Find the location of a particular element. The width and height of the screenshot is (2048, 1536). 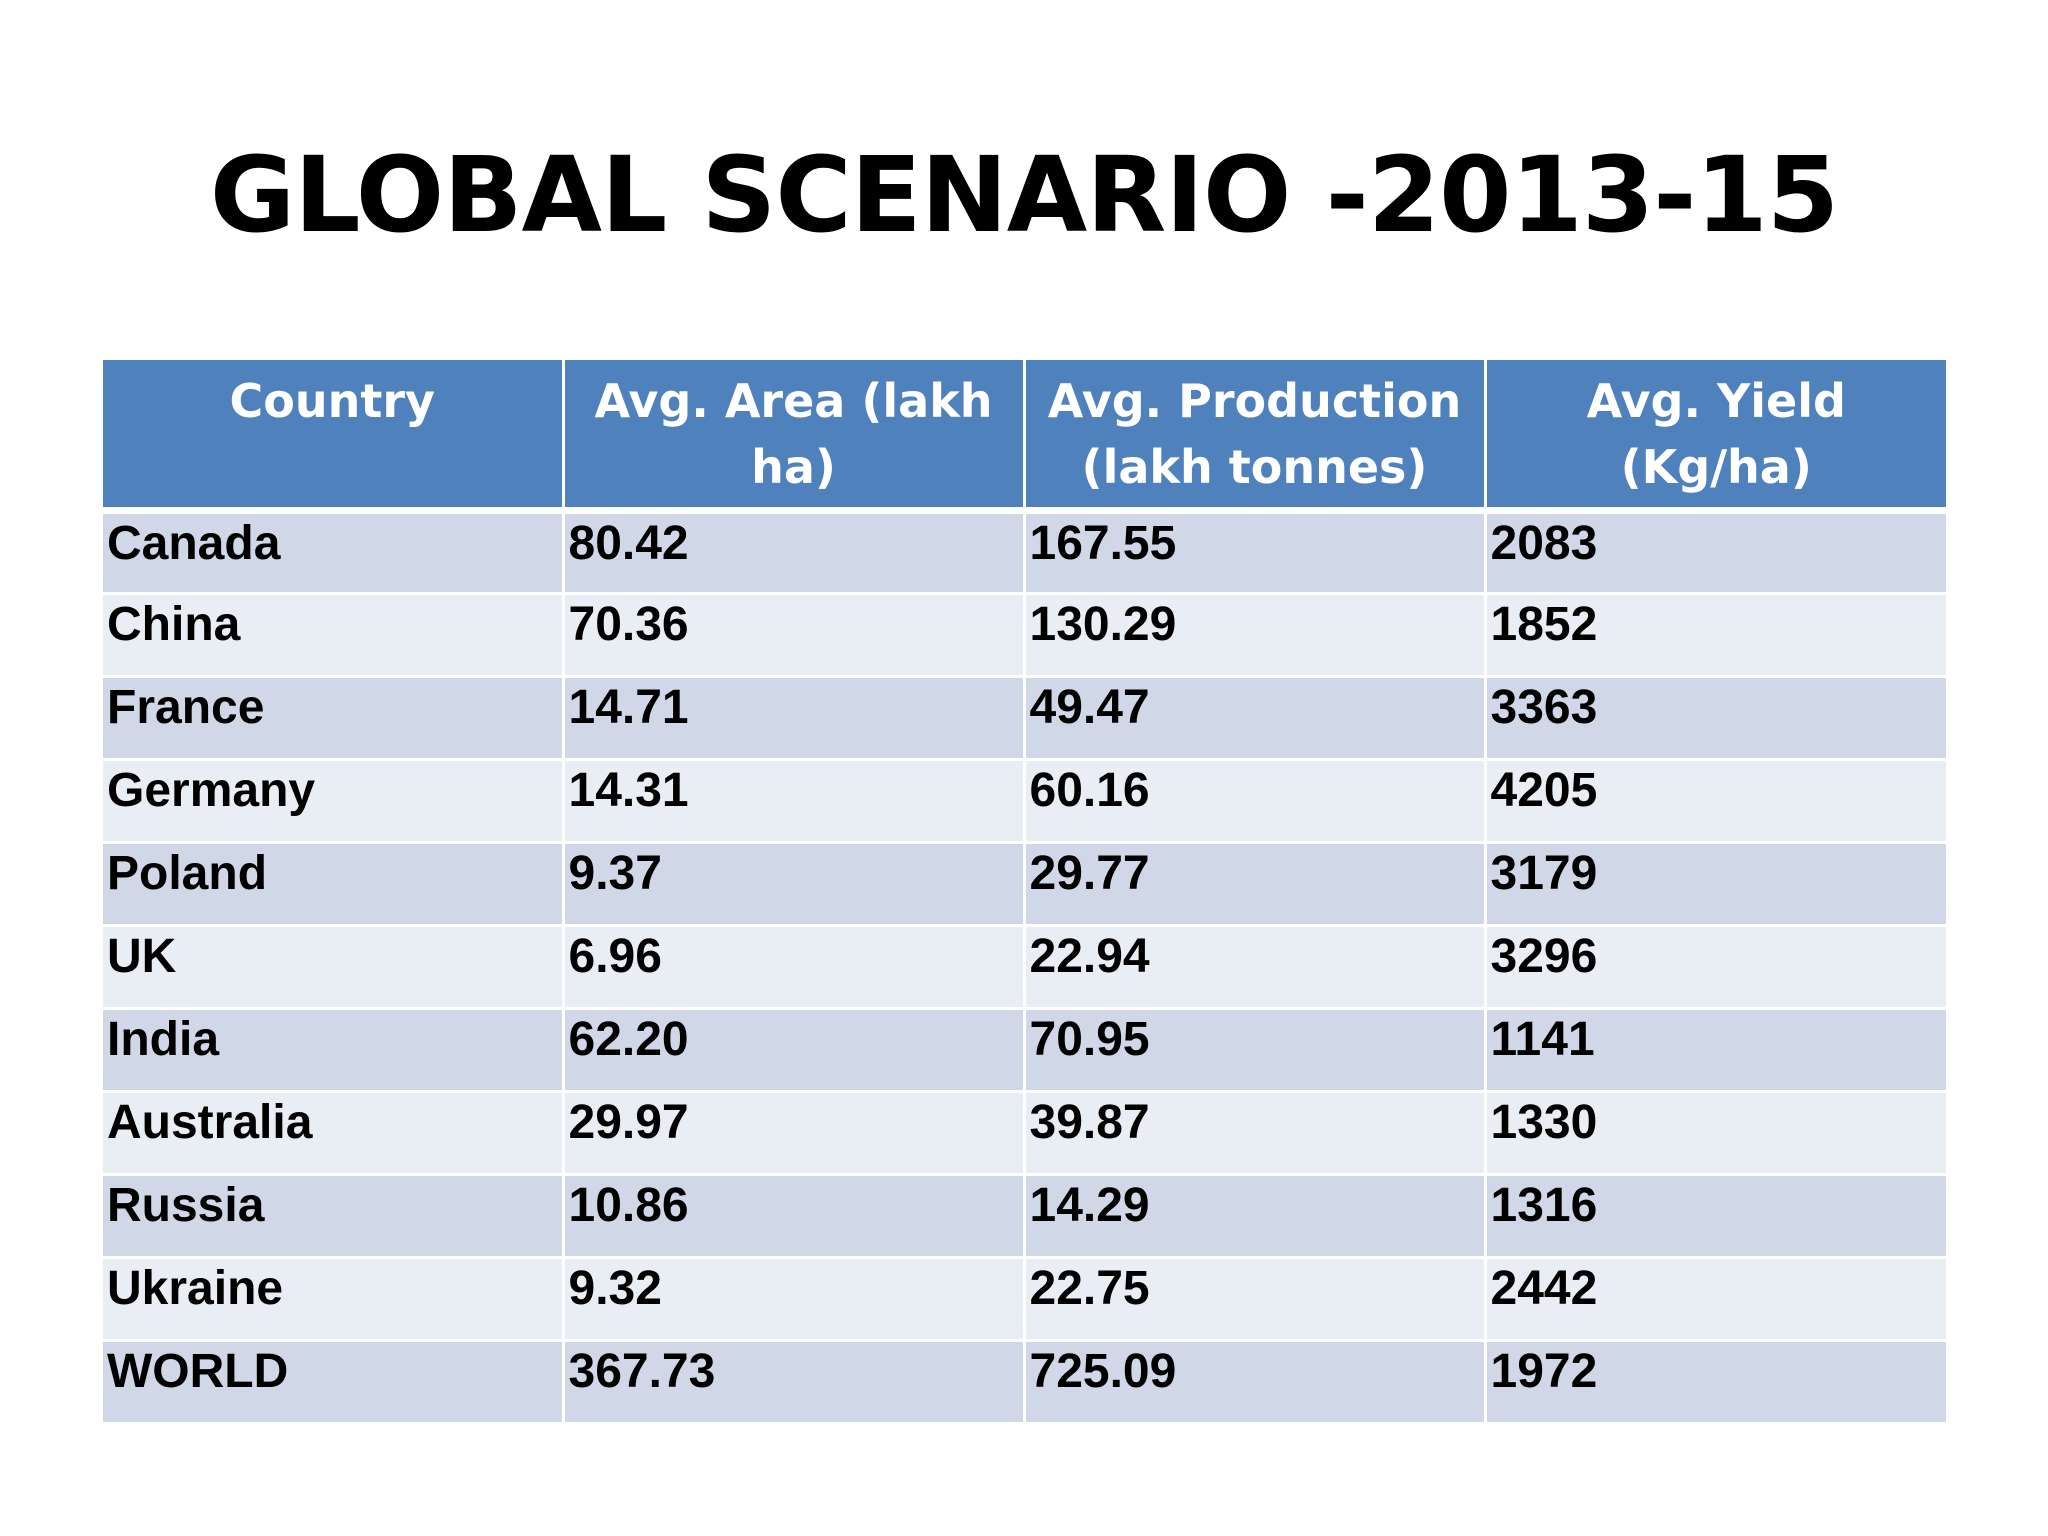

column-header-yield: Avg. Yield (Kg/ha) is located at coordinates (1714, 437).